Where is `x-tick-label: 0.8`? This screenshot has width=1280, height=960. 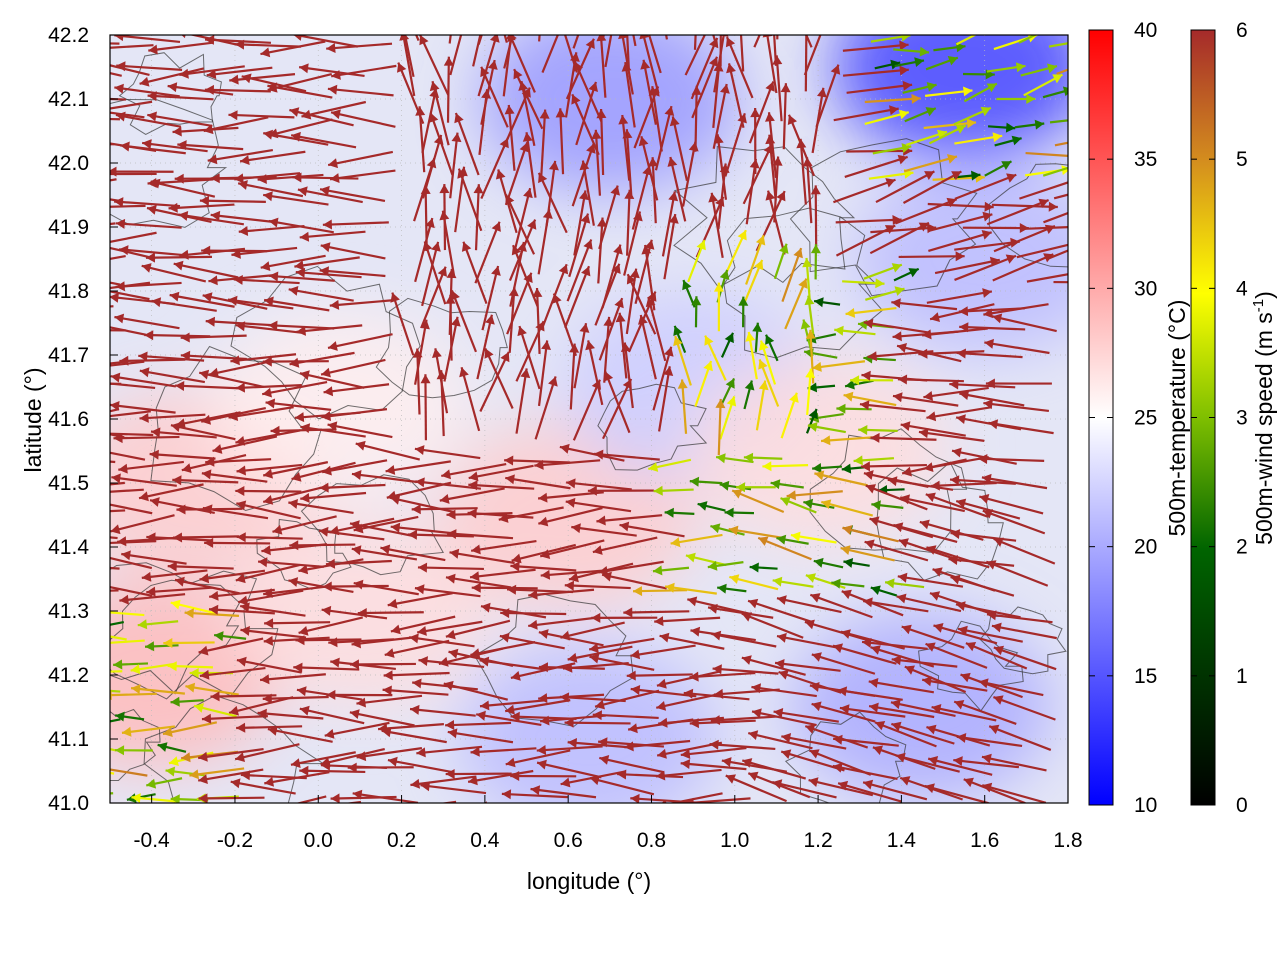 x-tick-label: 0.8 is located at coordinates (651, 840).